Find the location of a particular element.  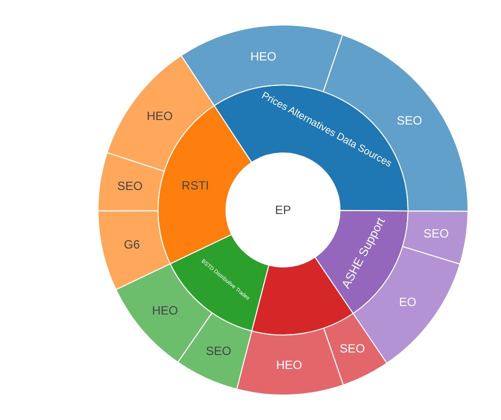

slice-label: G6 is located at coordinates (132, 245).